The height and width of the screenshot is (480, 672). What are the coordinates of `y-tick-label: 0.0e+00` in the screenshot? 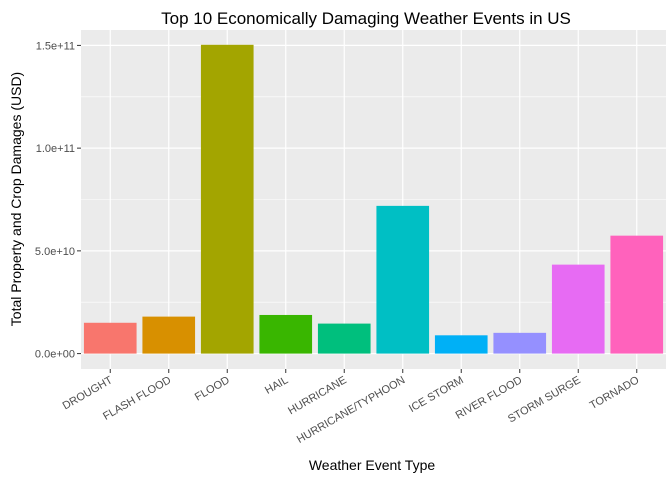 It's located at (55, 355).